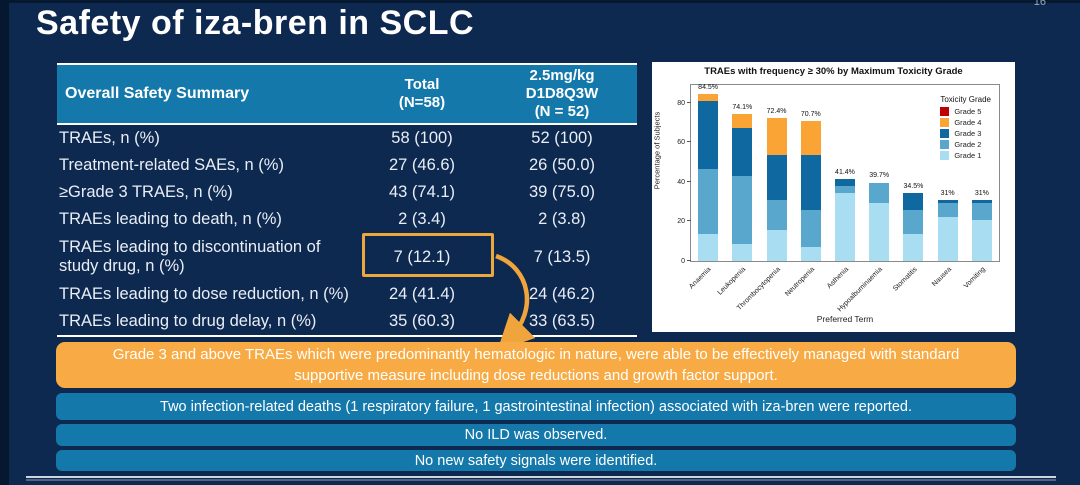 This screenshot has width=1080, height=485. I want to click on row-cohort-value: 39 (75.0), so click(562, 192).